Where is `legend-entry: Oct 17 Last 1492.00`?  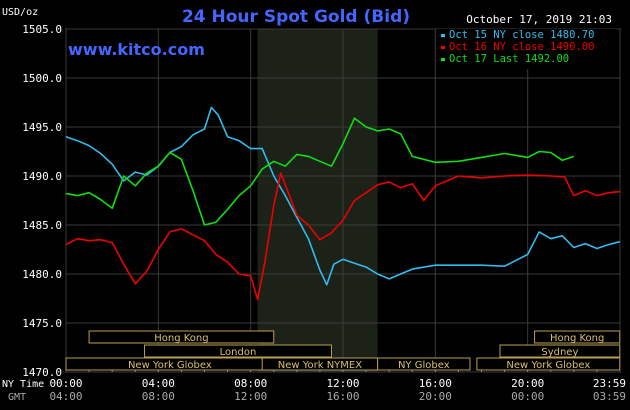 legend-entry: Oct 17 Last 1492.00 is located at coordinates (509, 59).